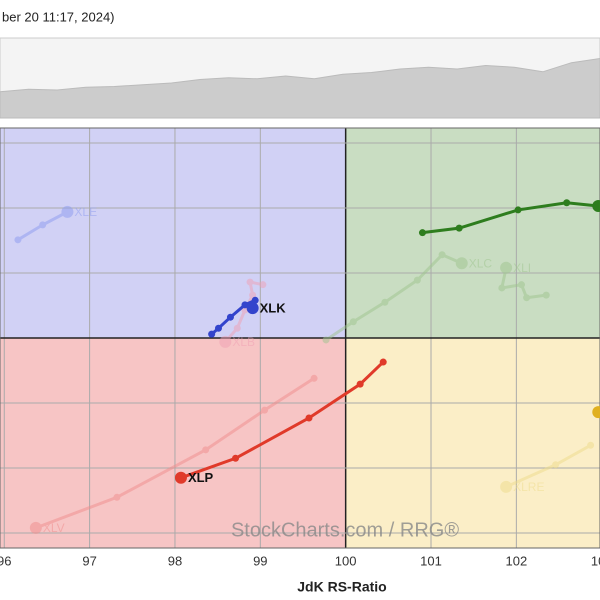  I want to click on tail: XLI, so click(524, 281).